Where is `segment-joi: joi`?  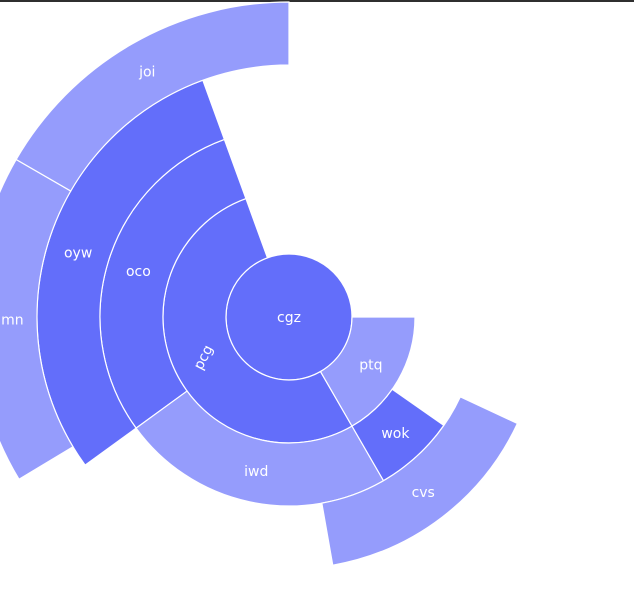
segment-joi: joi is located at coordinates (152, 96).